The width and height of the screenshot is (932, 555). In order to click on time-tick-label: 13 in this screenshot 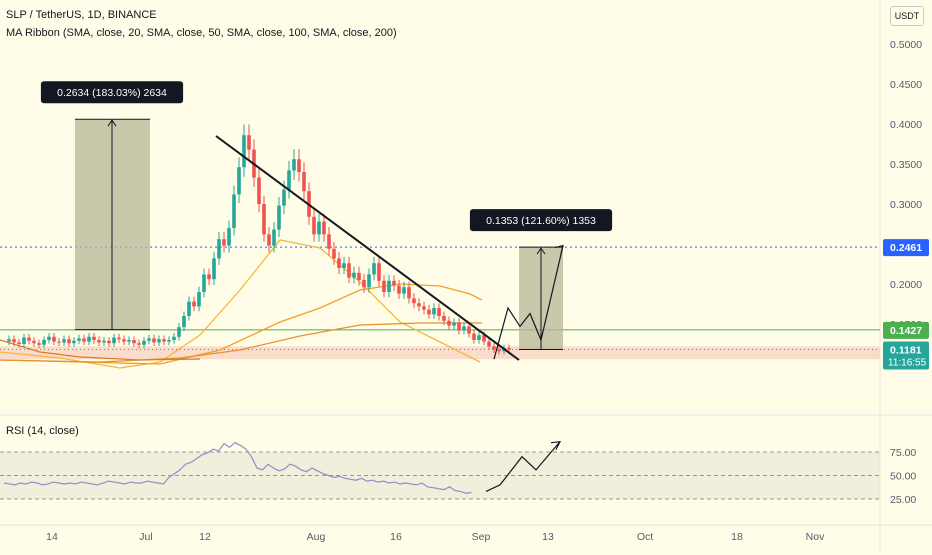, I will do `click(548, 537)`.